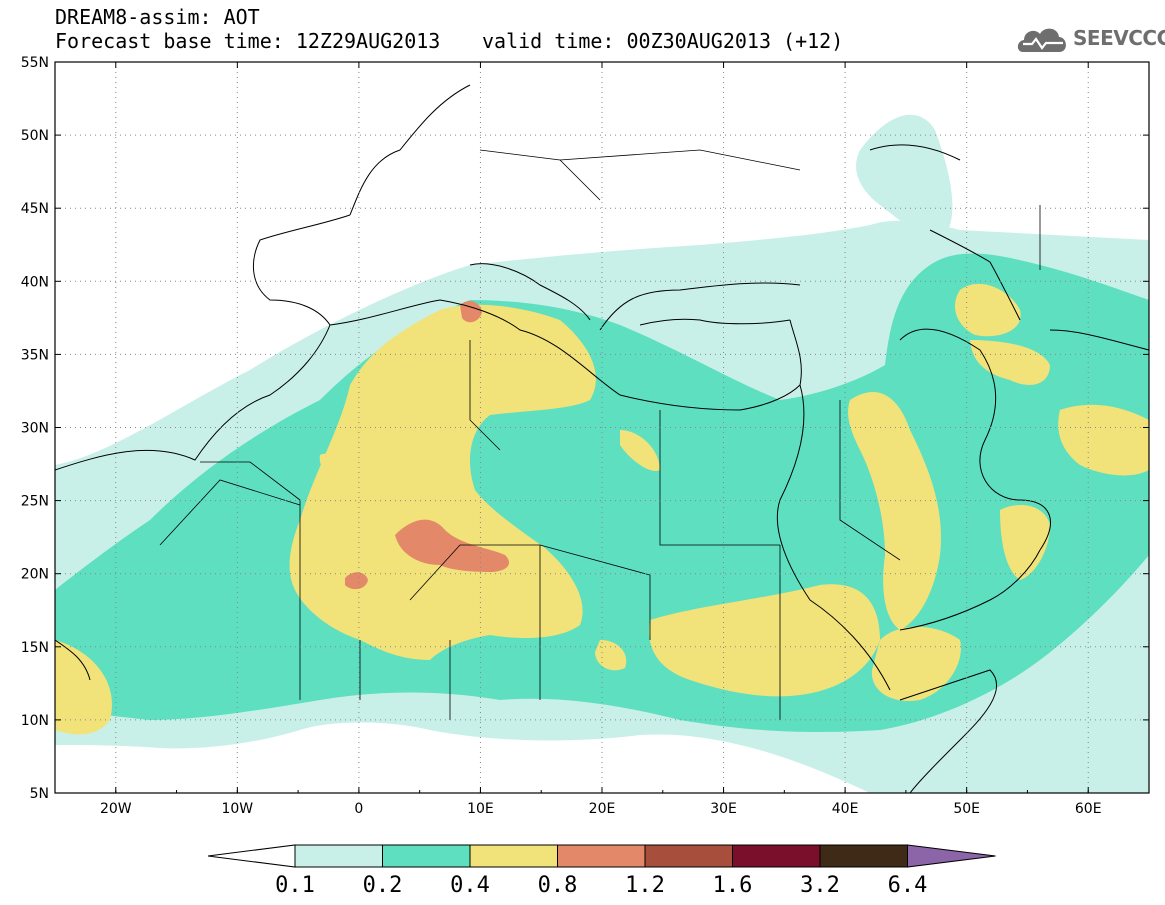 Image resolution: width=1165 pixels, height=905 pixels. I want to click on lon-tick-label: 40E, so click(845, 809).